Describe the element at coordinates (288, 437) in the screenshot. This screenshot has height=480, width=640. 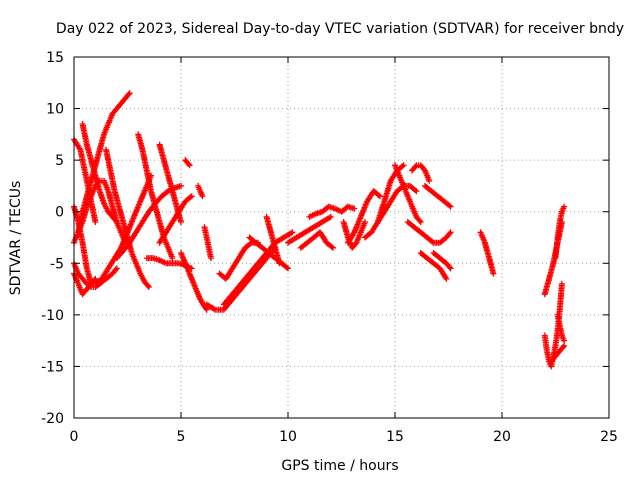
I see `x-tick-label: 10` at that location.